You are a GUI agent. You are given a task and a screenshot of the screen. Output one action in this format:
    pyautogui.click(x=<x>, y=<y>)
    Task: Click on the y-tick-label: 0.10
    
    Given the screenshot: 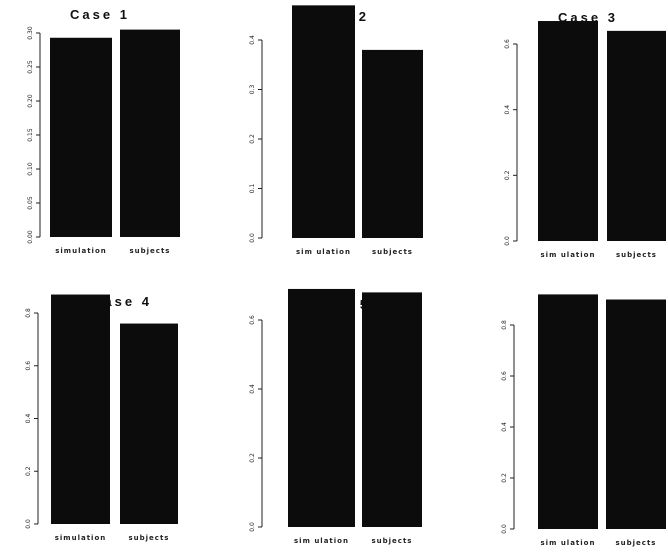 What is the action you would take?
    pyautogui.click(x=30, y=169)
    